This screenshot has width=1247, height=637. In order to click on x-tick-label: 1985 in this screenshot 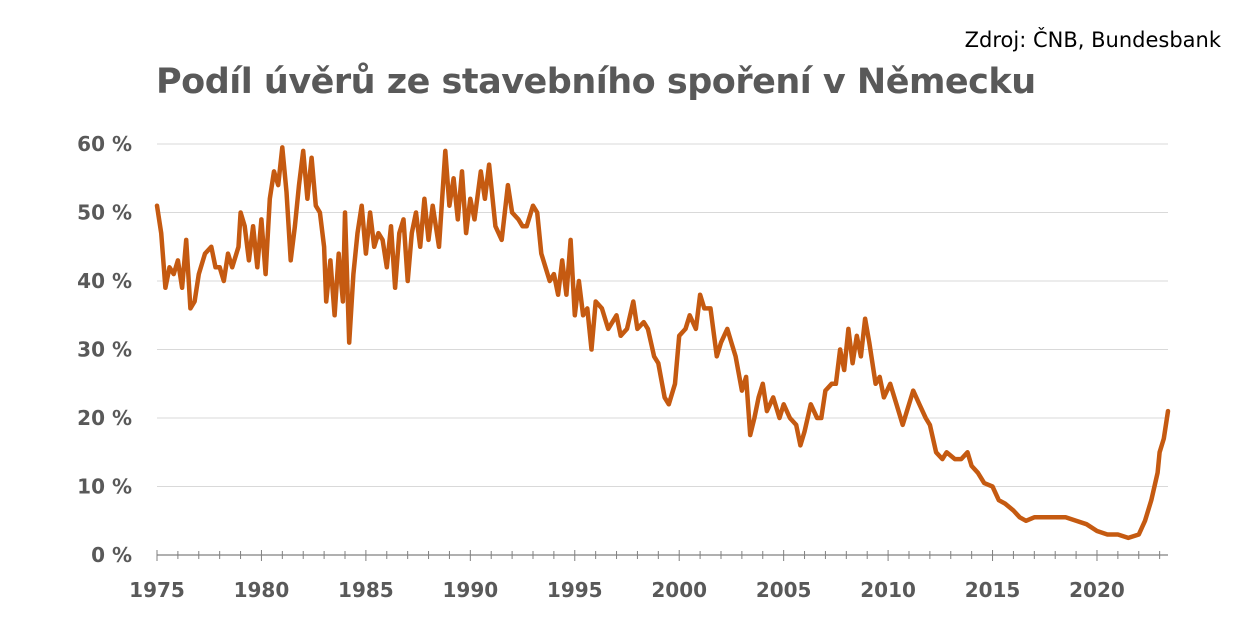, I will do `click(366, 590)`.